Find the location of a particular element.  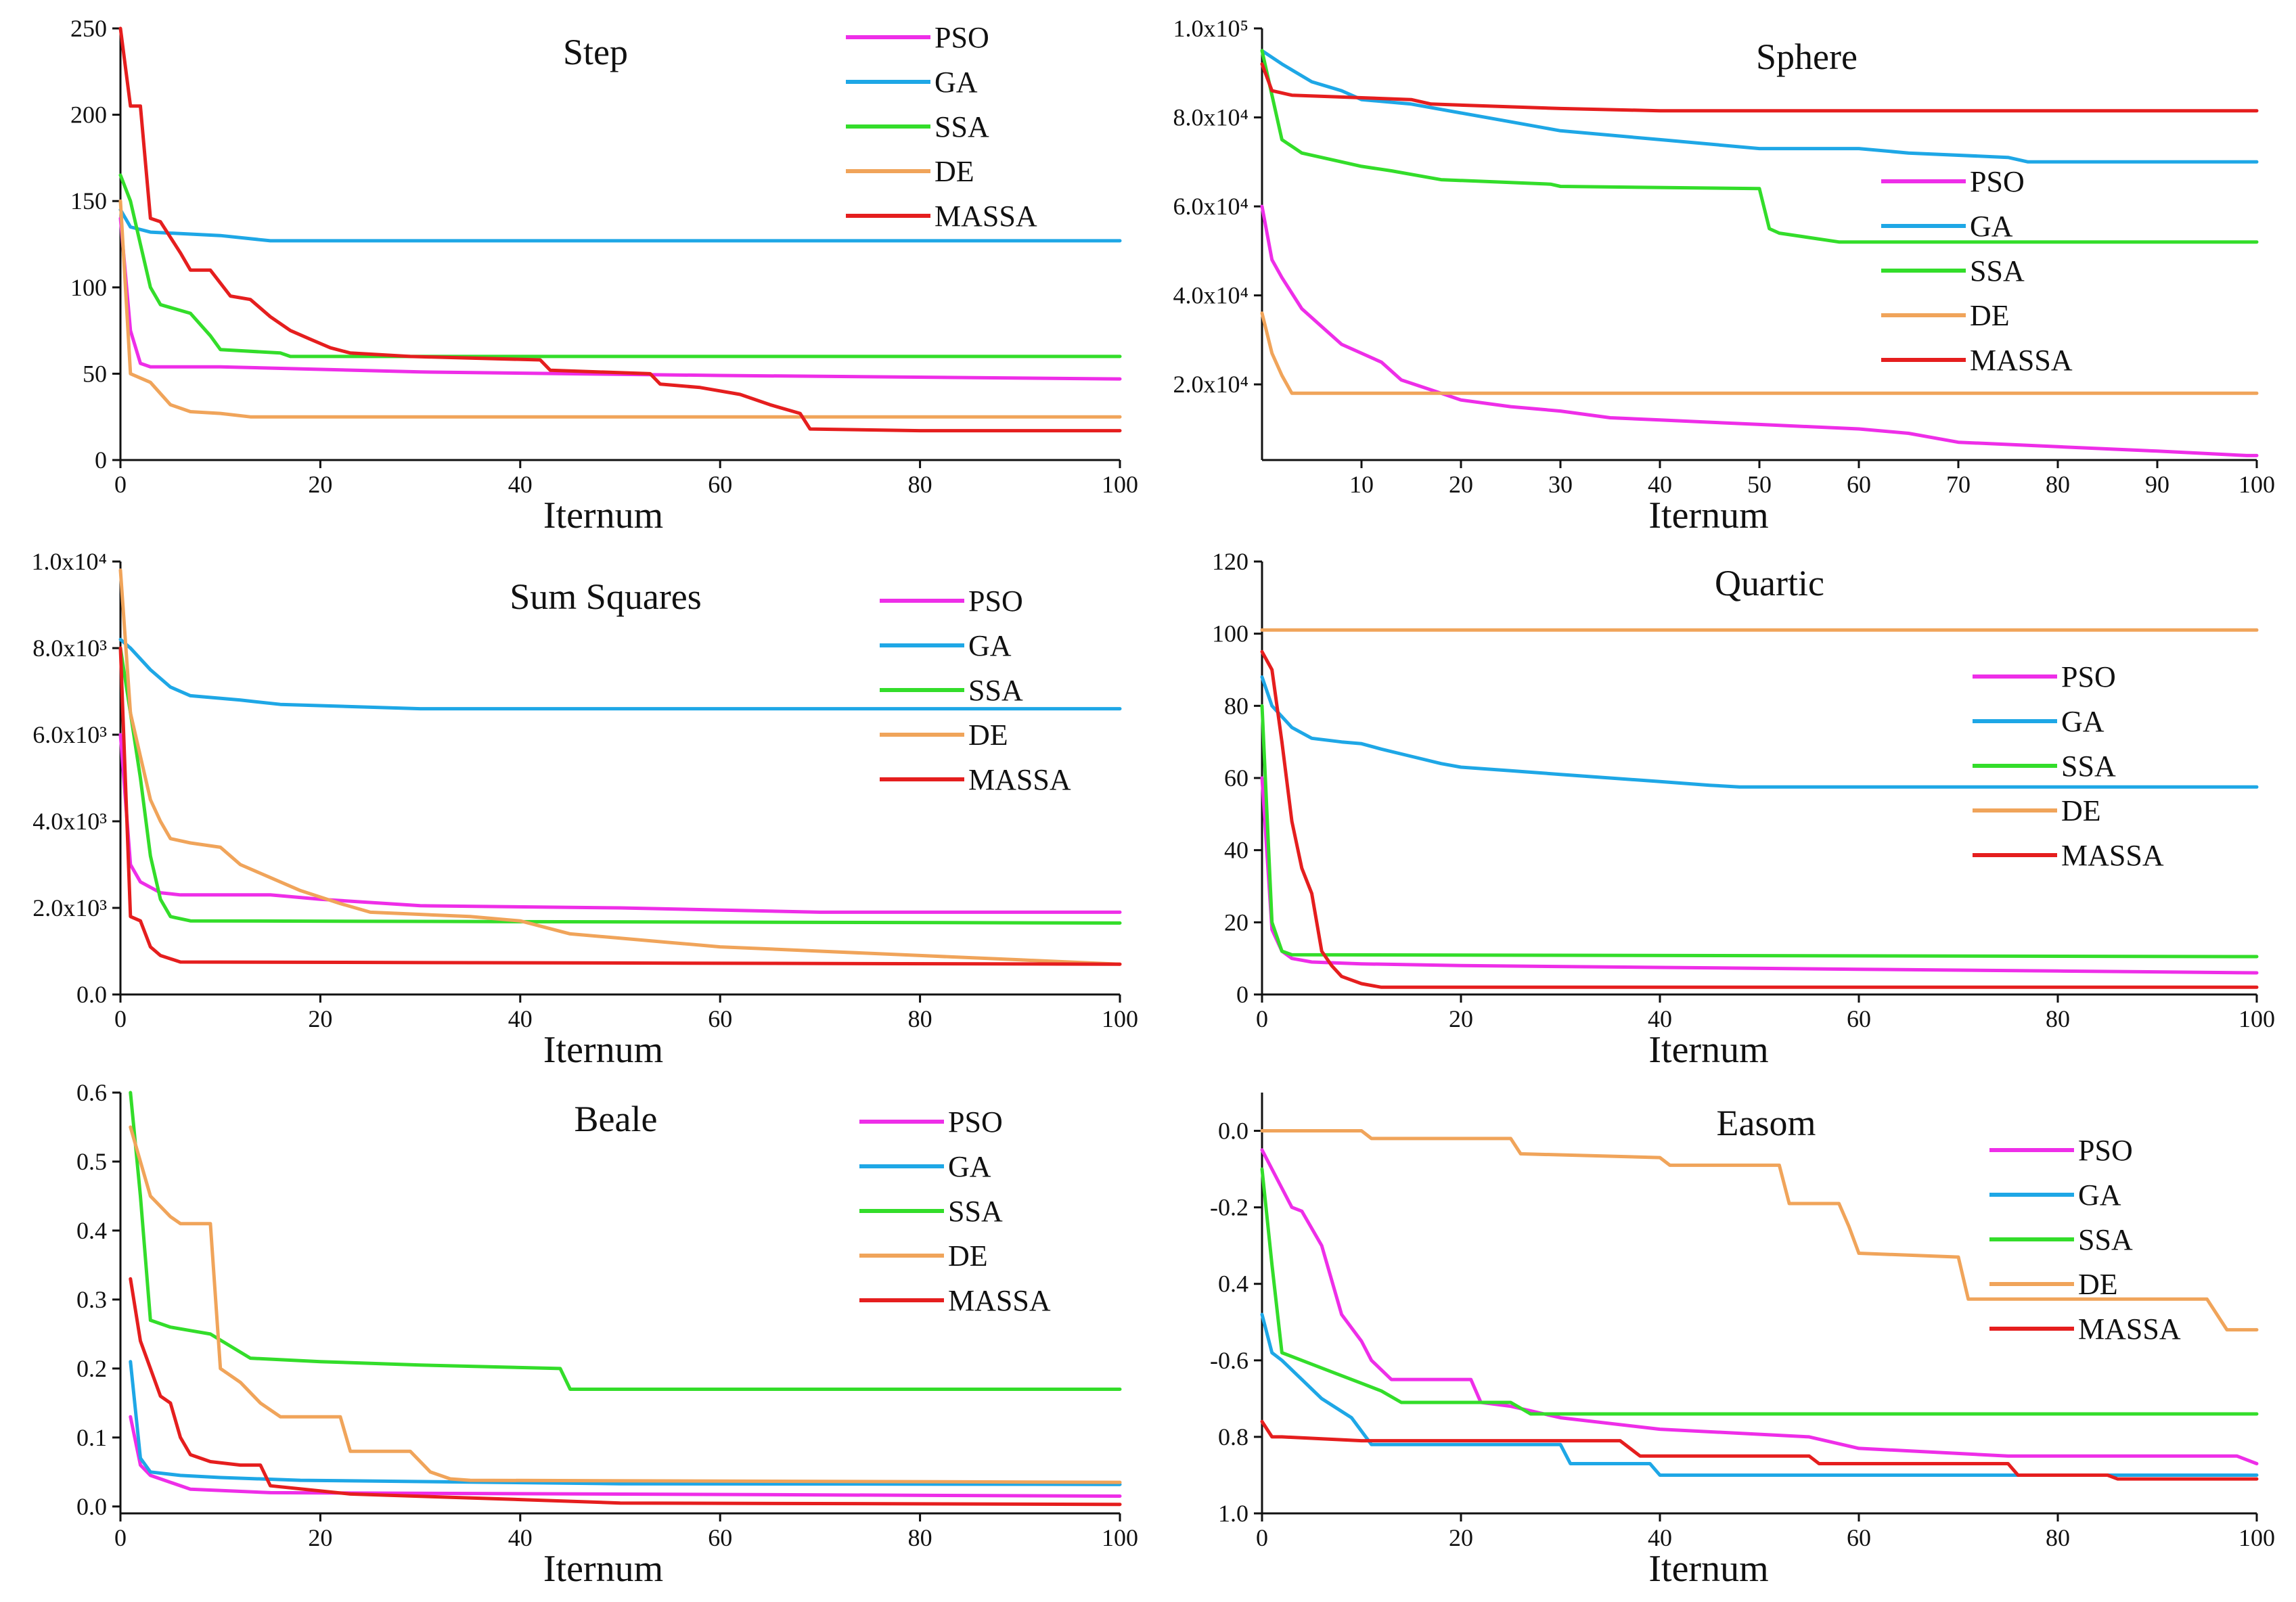

x-tick-label: 30 is located at coordinates (1560, 484).